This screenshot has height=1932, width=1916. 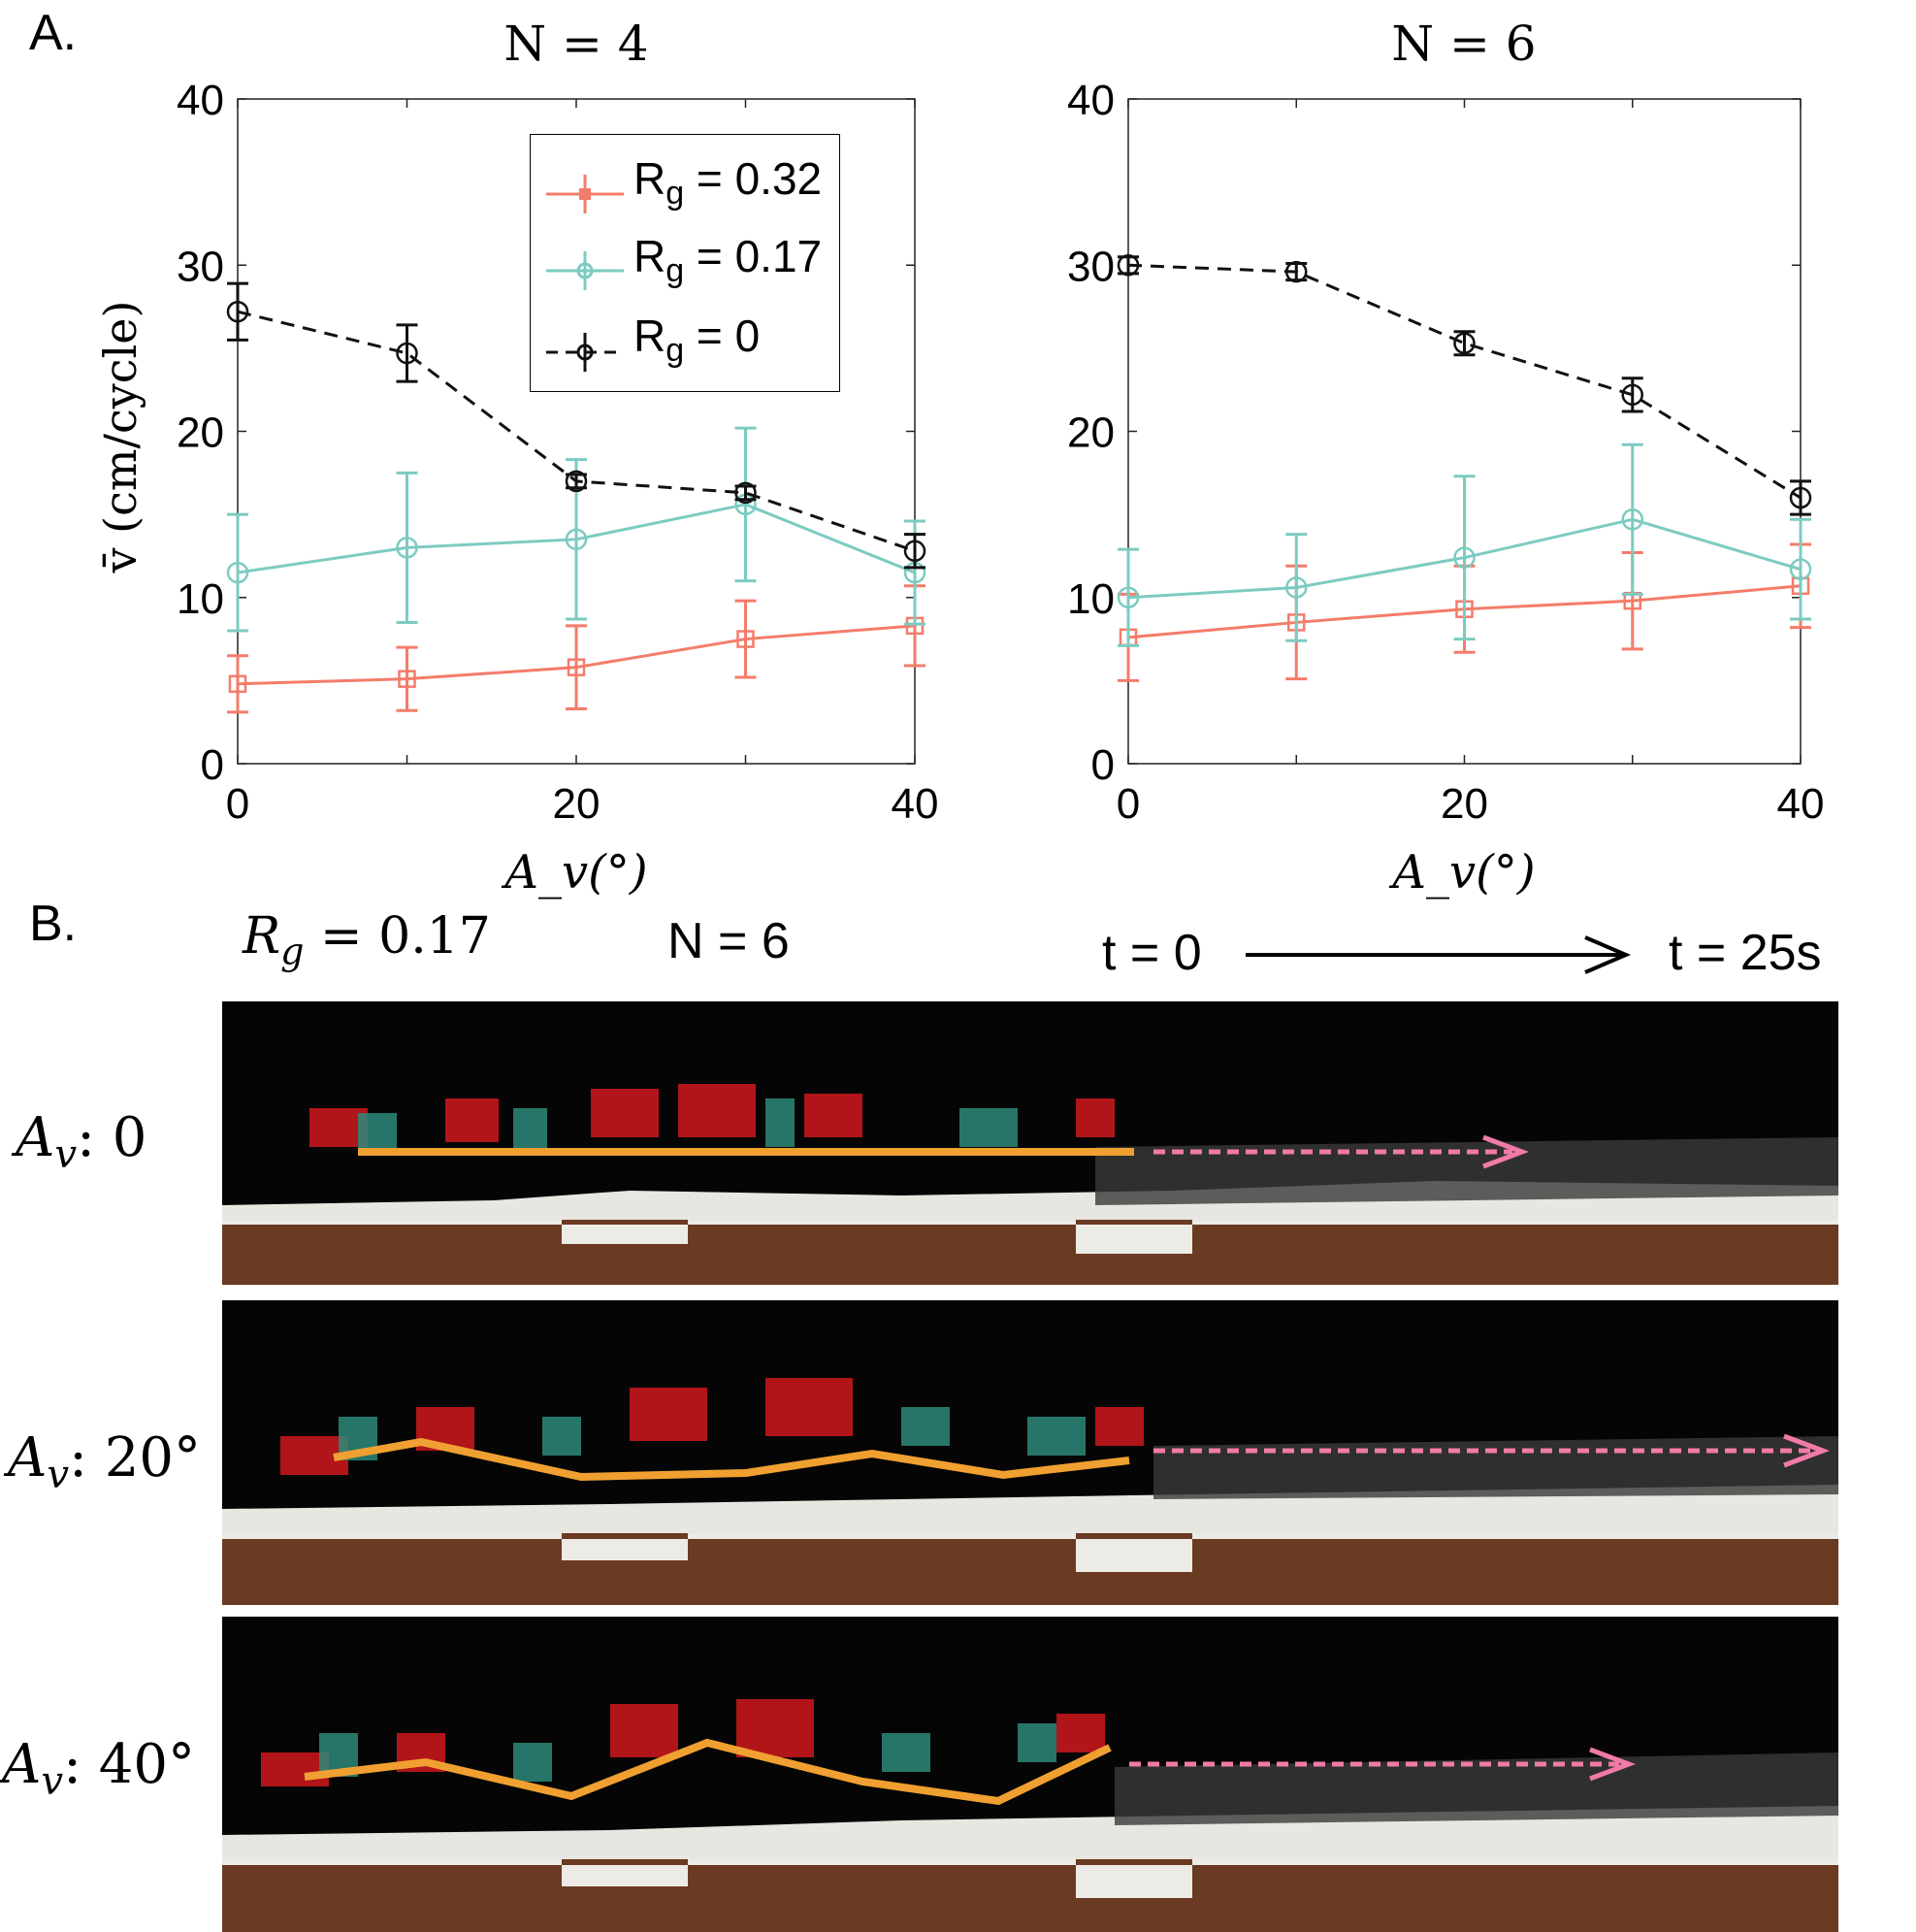 I want to click on rg-label-main: R, so click(x=262, y=936).